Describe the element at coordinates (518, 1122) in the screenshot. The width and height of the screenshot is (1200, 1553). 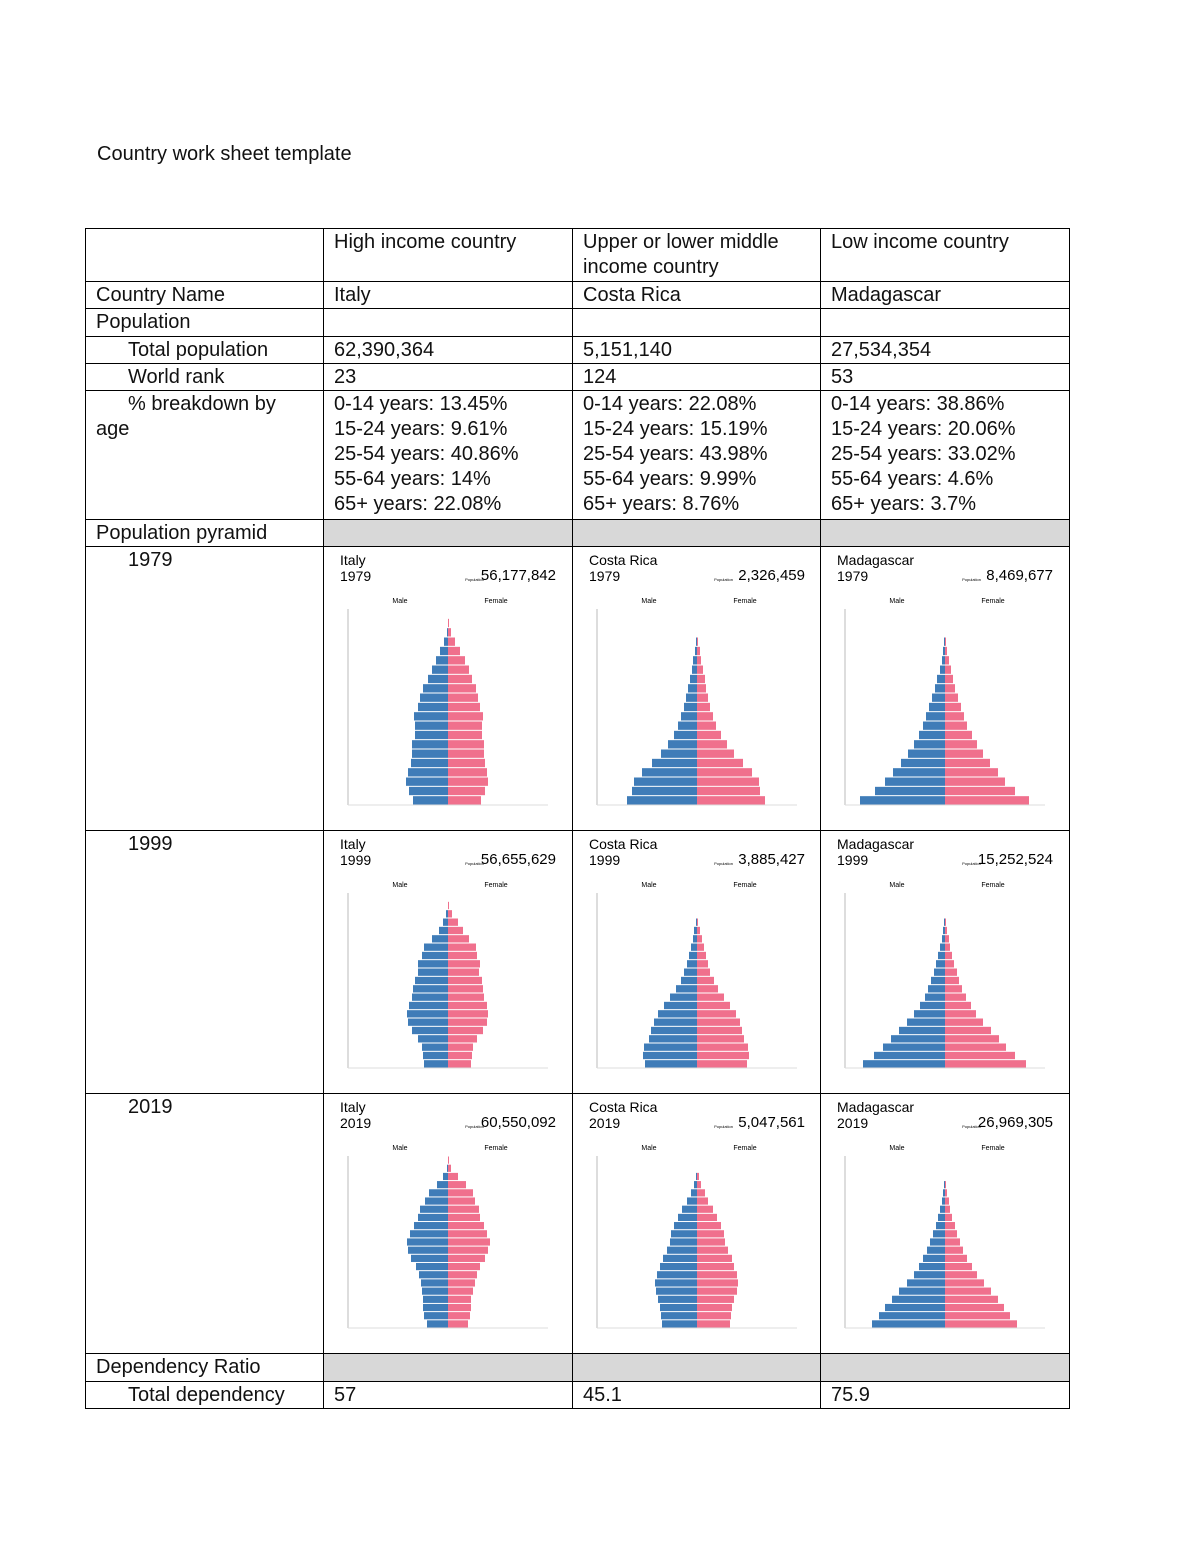
I see `pyramid-population: 60,550,092` at that location.